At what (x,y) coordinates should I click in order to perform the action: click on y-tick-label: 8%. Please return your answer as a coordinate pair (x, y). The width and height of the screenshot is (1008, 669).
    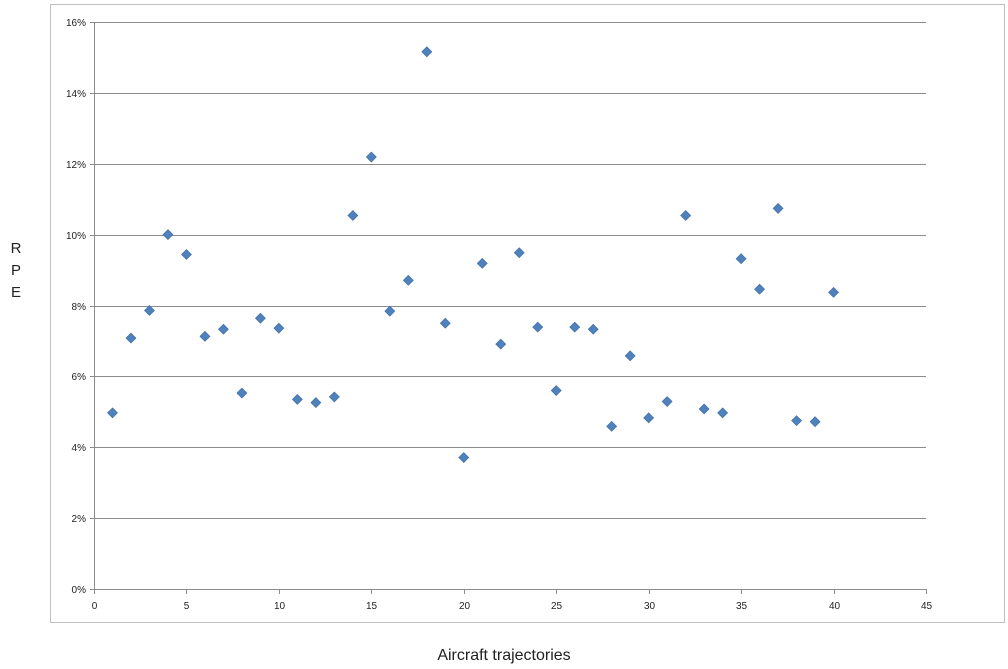
    Looking at the image, I should click on (79, 307).